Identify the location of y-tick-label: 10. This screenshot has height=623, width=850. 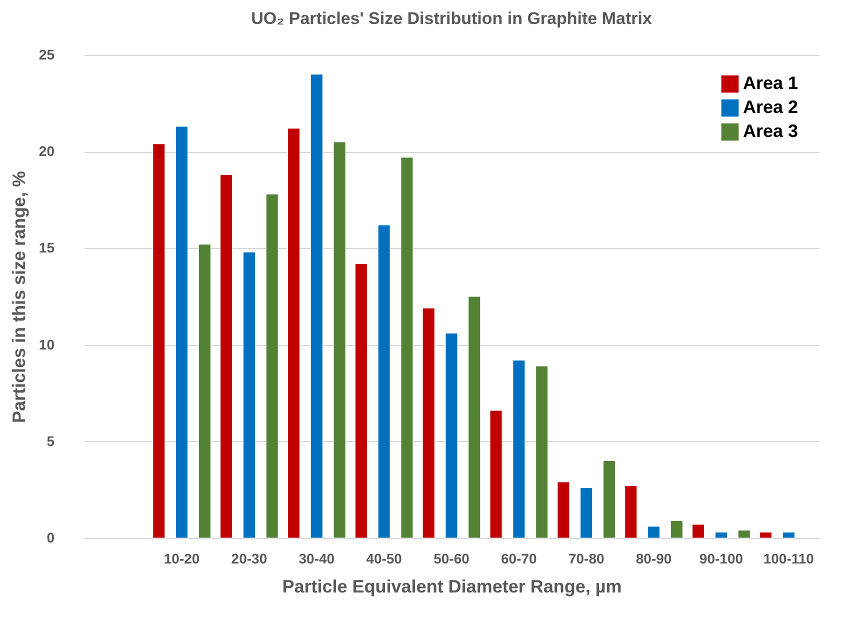
(46, 344).